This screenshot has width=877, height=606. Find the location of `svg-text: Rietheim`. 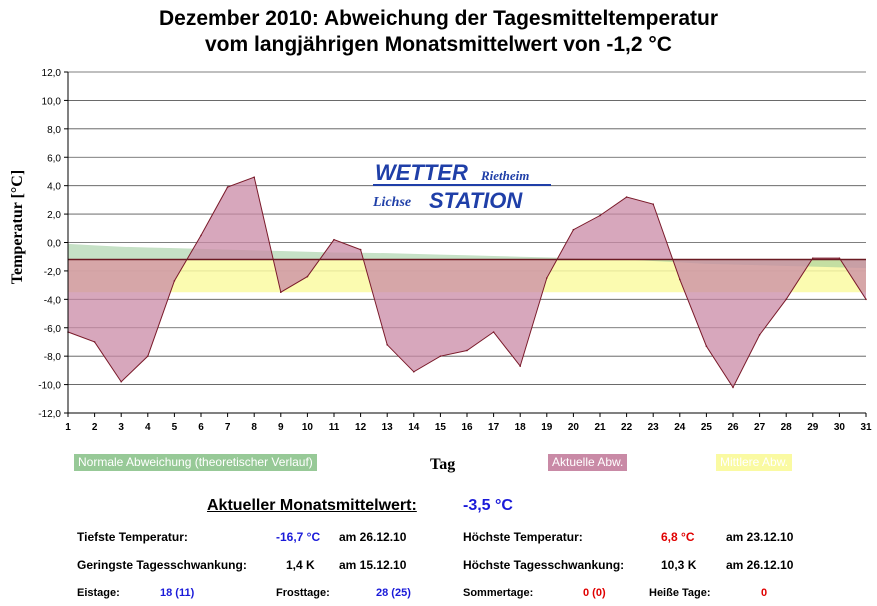

svg-text: Rietheim is located at coordinates (504, 175).